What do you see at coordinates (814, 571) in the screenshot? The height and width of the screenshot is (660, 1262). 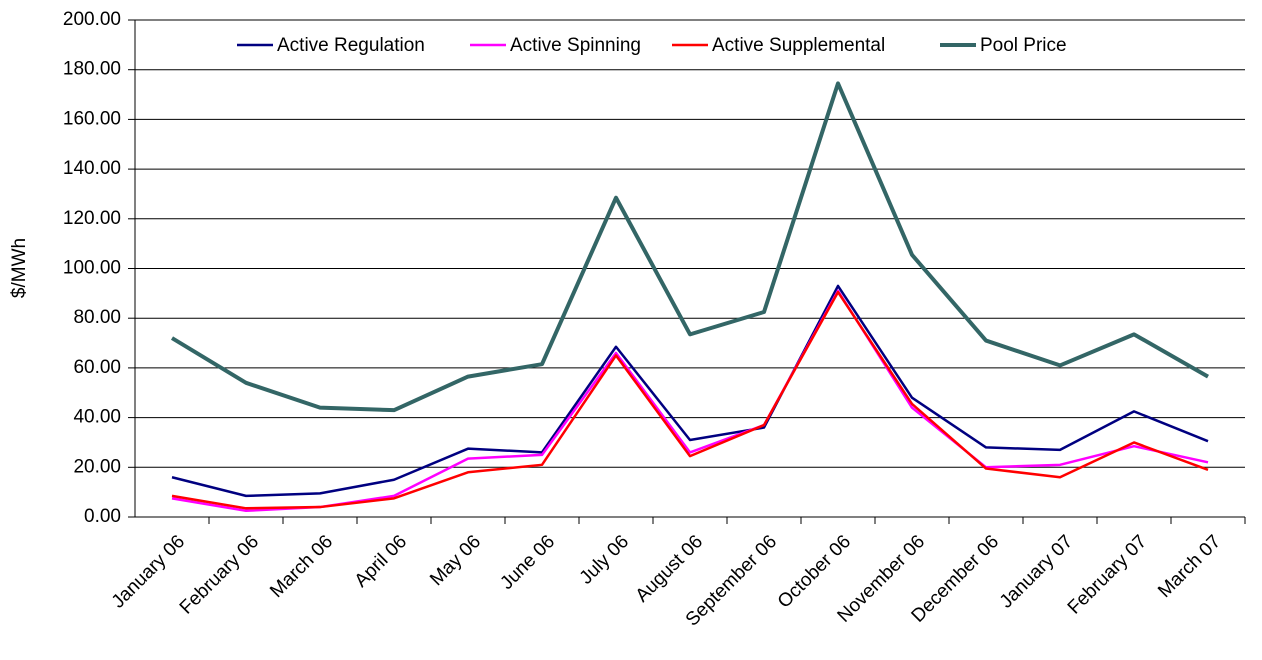 I see `x-tick-label: October 06` at bounding box center [814, 571].